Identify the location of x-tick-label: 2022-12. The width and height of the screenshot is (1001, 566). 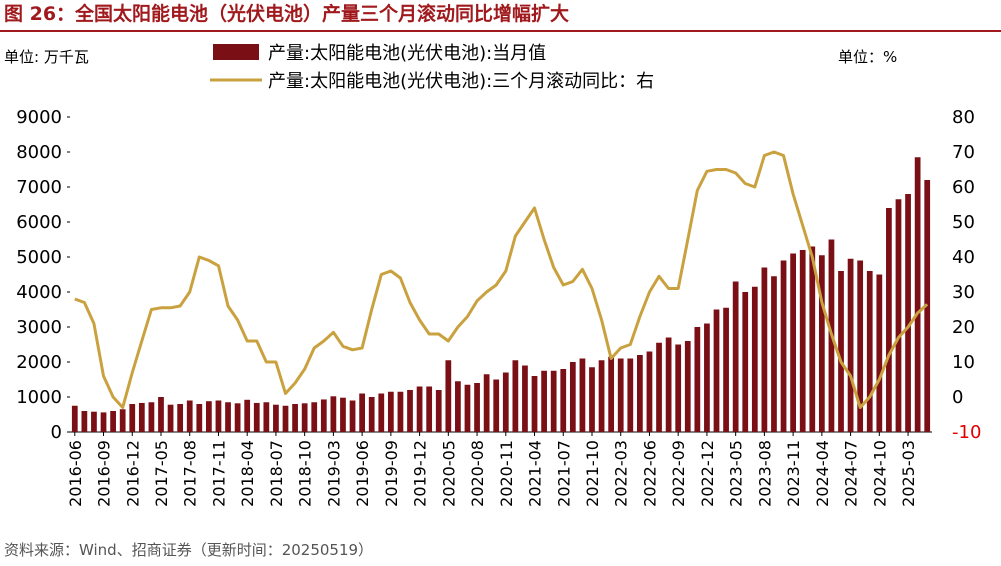
(707, 473).